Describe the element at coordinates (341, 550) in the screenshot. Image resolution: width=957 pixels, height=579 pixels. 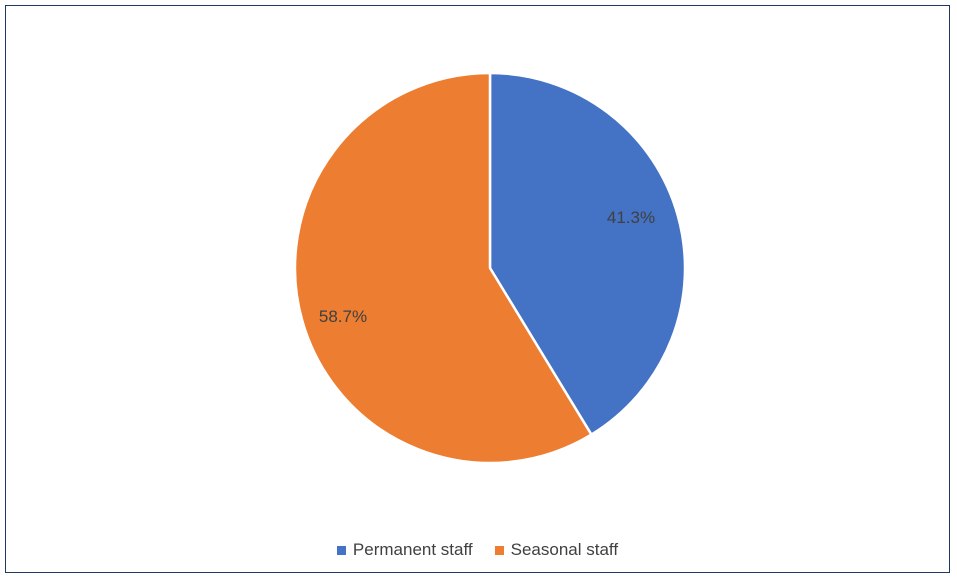
I see `legend-swatch-permanent-staff` at that location.